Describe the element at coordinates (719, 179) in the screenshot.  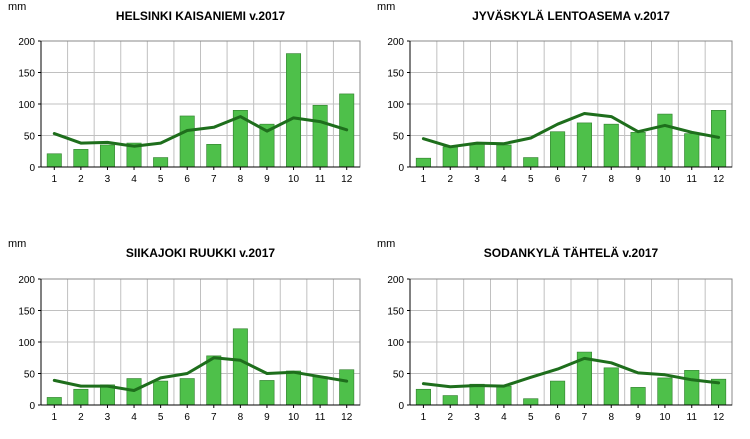
I see `x-tick-label: 12` at that location.